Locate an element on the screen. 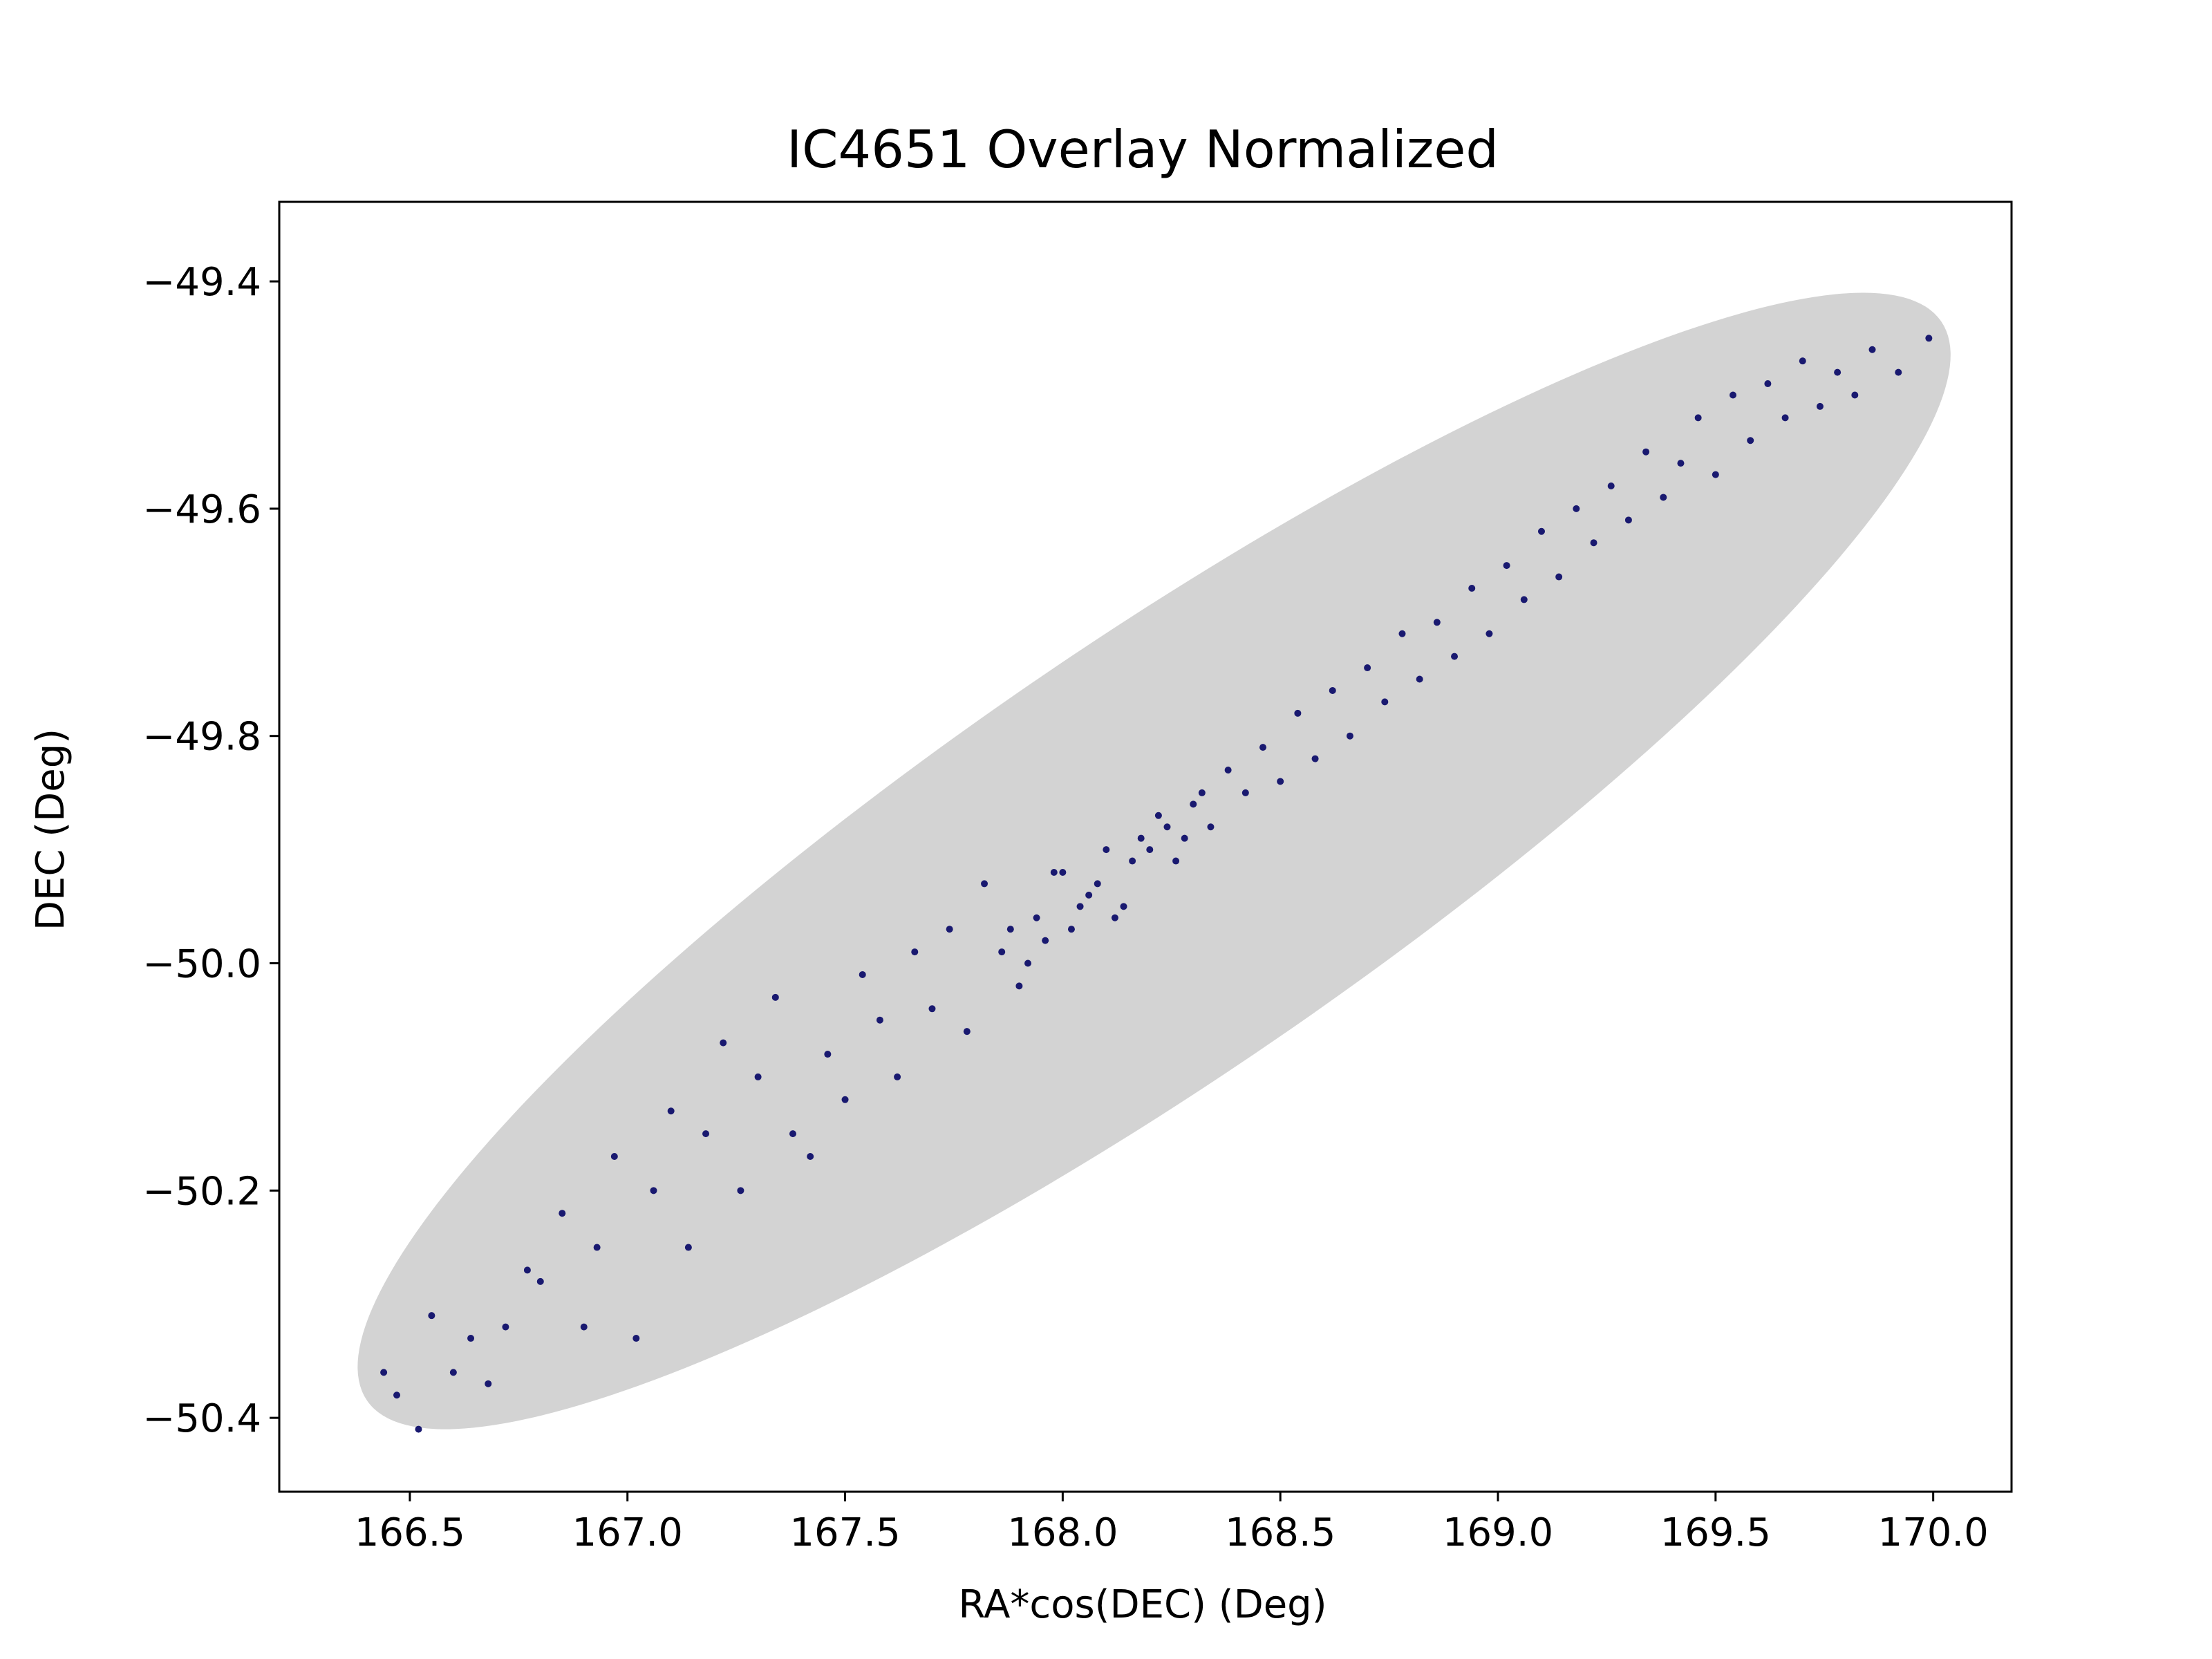  y-axis-ticks: −49.4 −49.6 −49.8 −50.0 −50.2 −50.4 is located at coordinates (211, 850).